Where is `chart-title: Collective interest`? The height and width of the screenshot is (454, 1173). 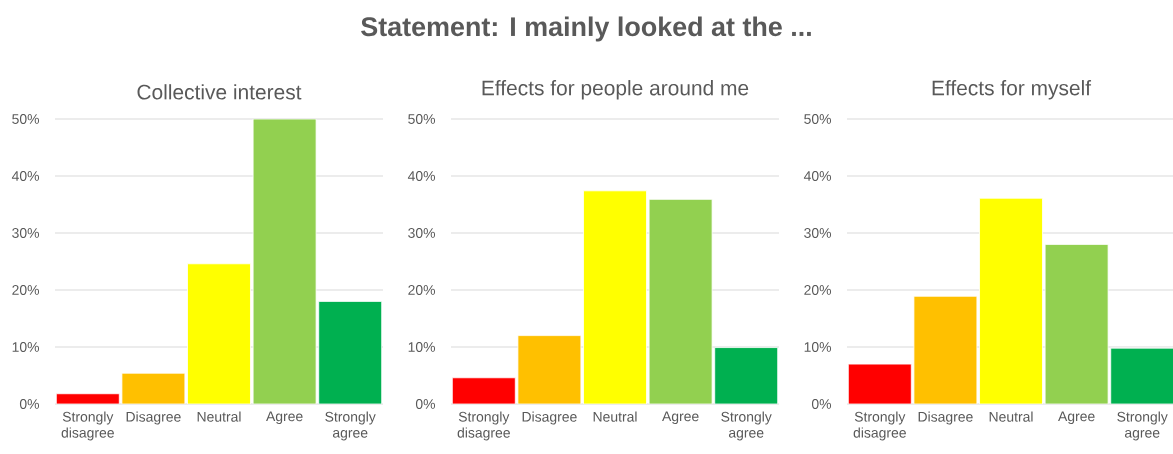 chart-title: Collective interest is located at coordinates (219, 92).